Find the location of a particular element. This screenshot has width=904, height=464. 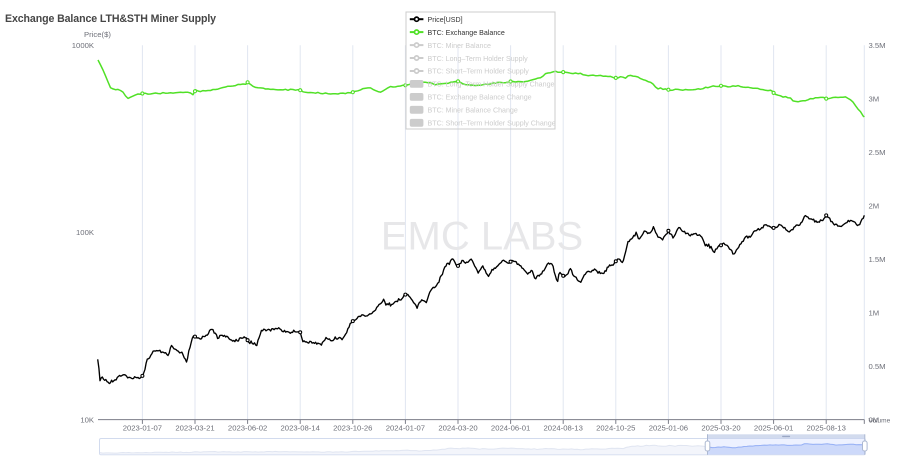

svg-text:Exchange Balance LTH&STH Miner: Exchange Balance LTH&STH Miner Supply is located at coordinates (110, 19).